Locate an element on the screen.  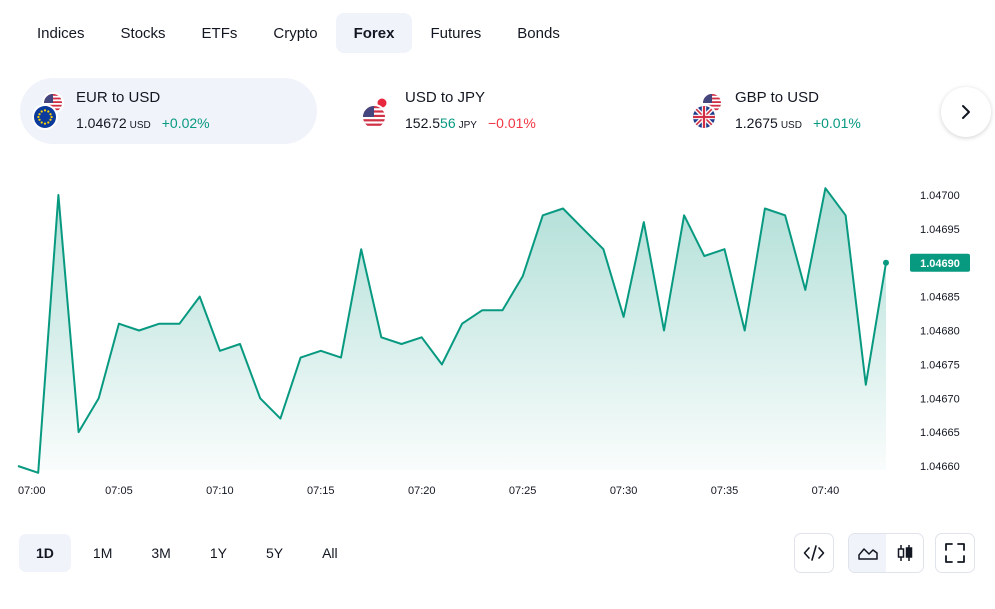
tab-bonds: Bonds is located at coordinates (538, 33).